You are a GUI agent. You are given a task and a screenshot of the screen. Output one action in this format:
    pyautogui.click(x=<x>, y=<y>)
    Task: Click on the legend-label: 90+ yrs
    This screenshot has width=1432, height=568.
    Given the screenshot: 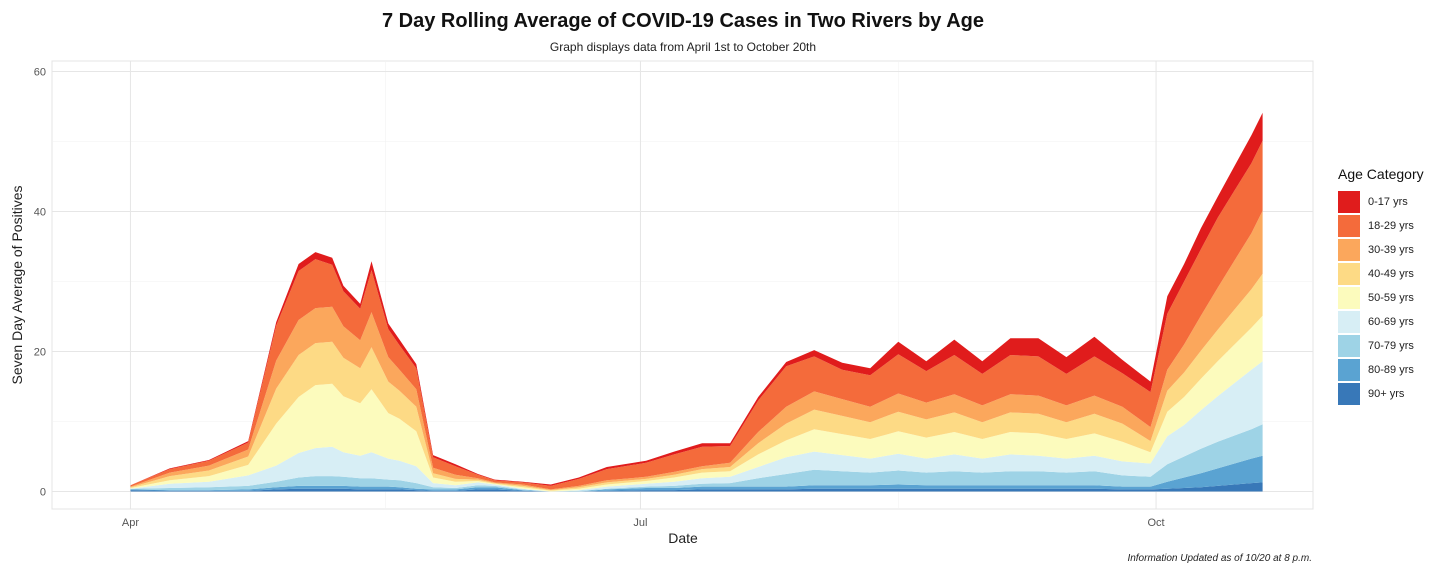 What is the action you would take?
    pyautogui.click(x=1386, y=394)
    